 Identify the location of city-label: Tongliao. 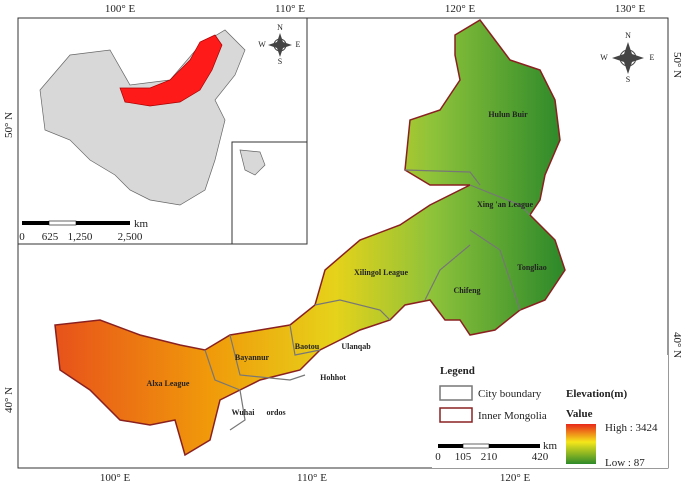
(532, 267).